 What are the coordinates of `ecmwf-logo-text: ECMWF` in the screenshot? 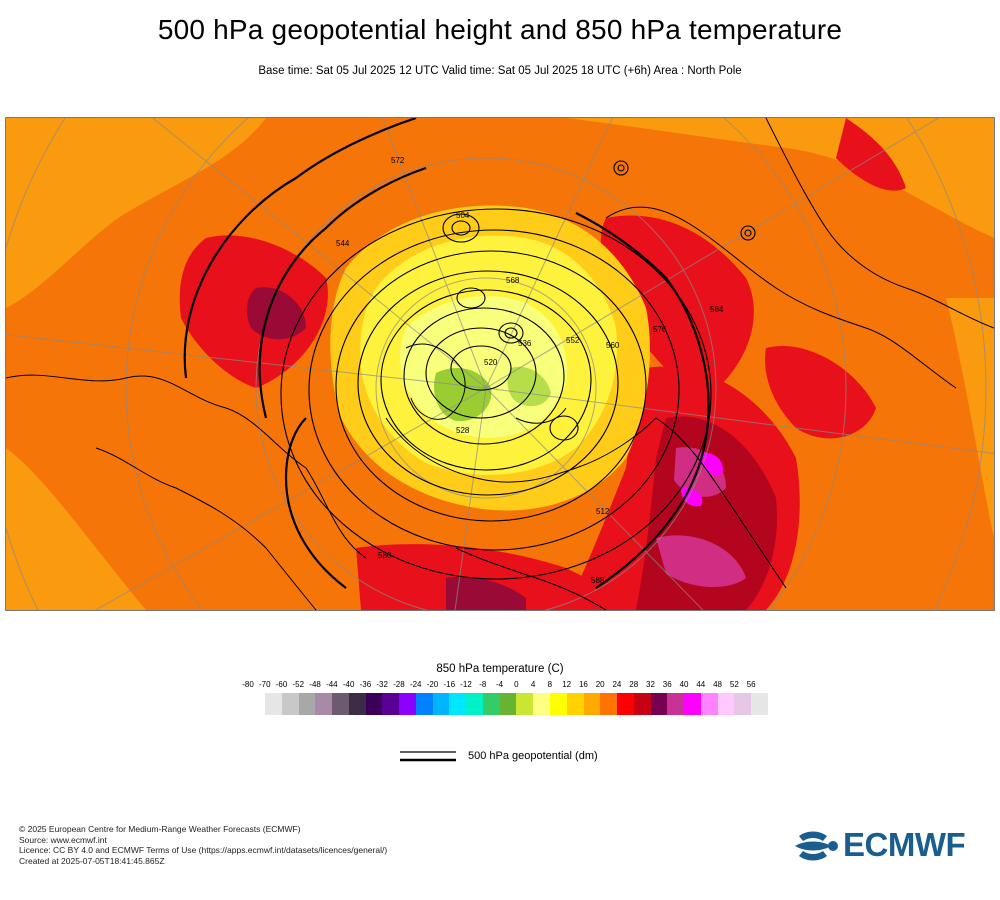 It's located at (904, 844).